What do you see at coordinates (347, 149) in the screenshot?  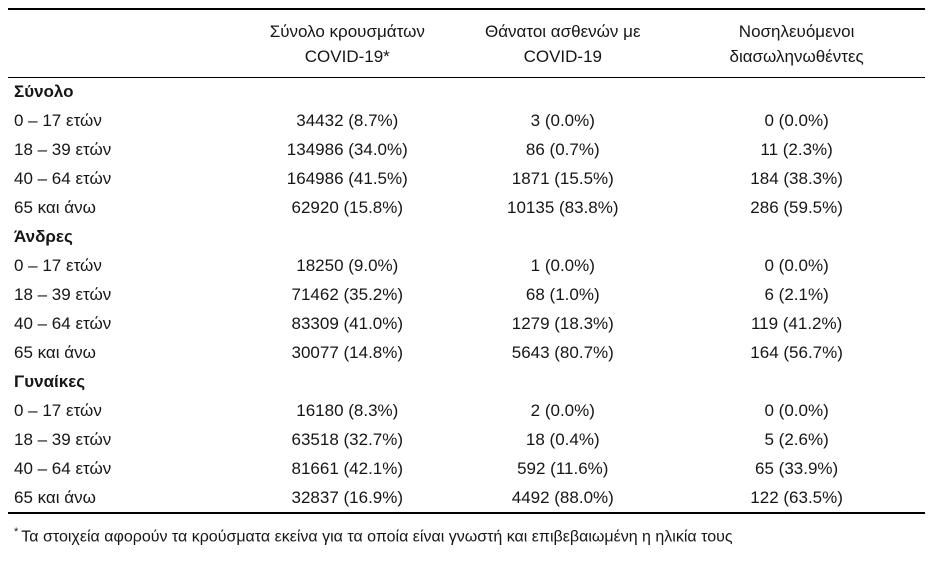 I see `value-cell: 134986 (34.0%)` at bounding box center [347, 149].